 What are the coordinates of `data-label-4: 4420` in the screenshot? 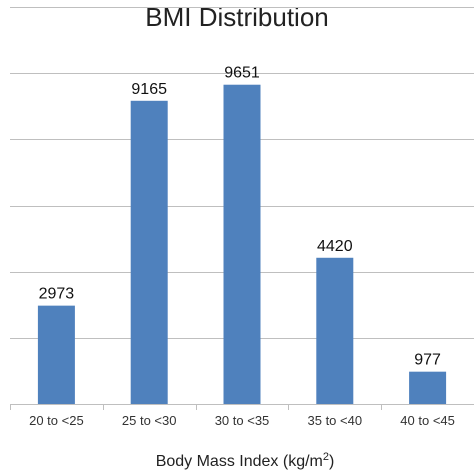 It's located at (335, 246).